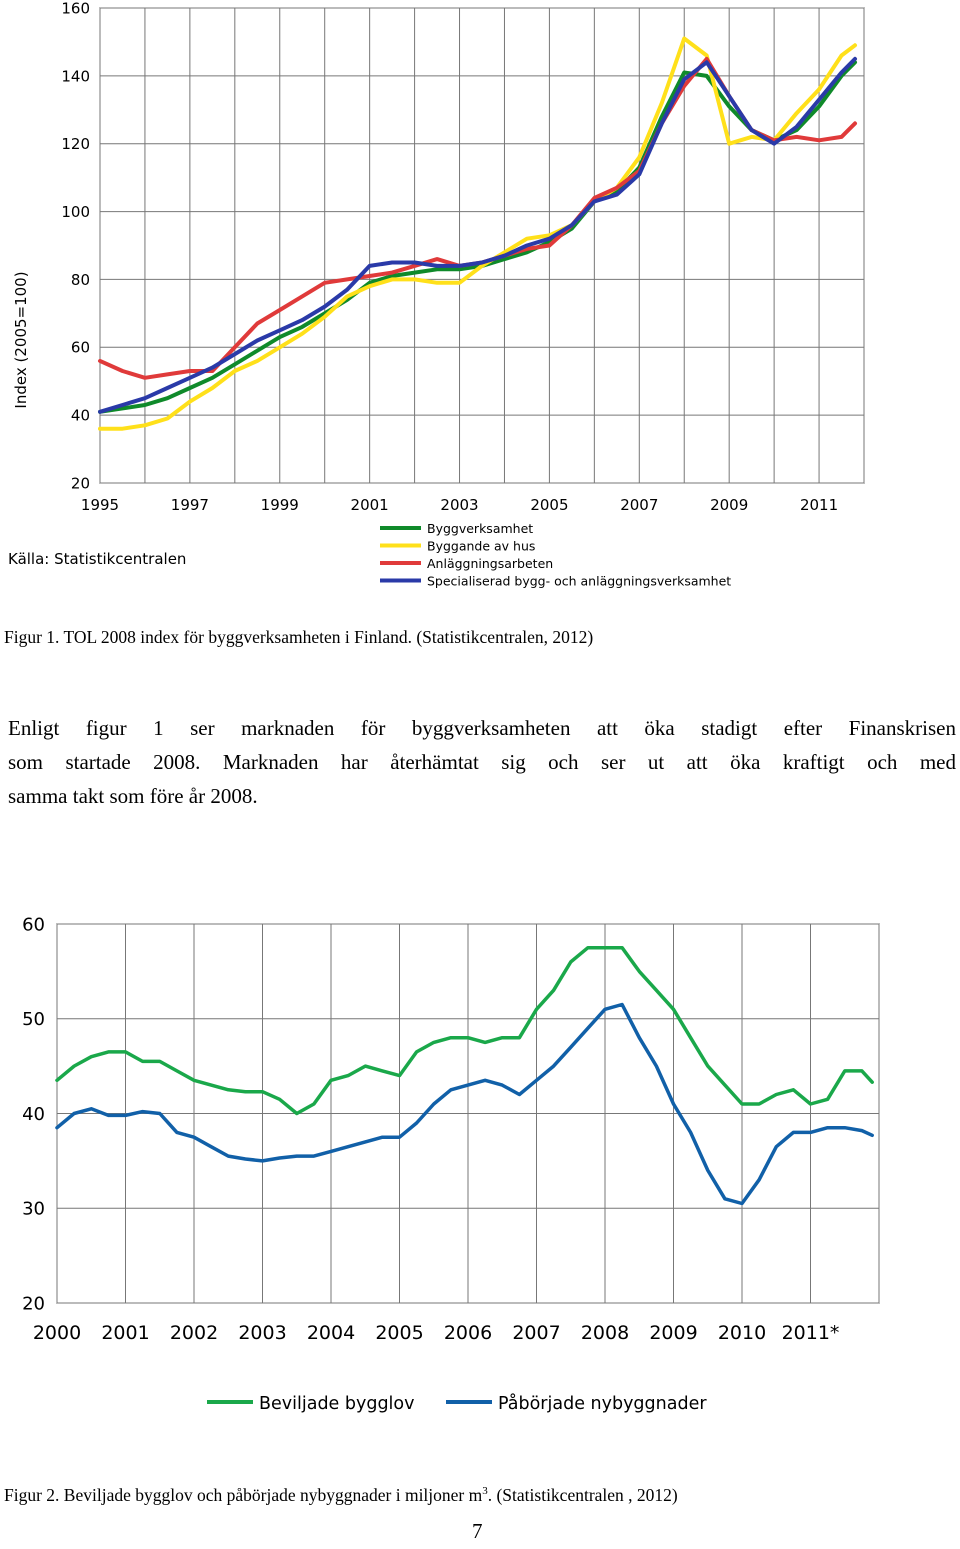 The image size is (960, 1549). I want to click on fig2-y-tick-label: 20, so click(33, 1303).